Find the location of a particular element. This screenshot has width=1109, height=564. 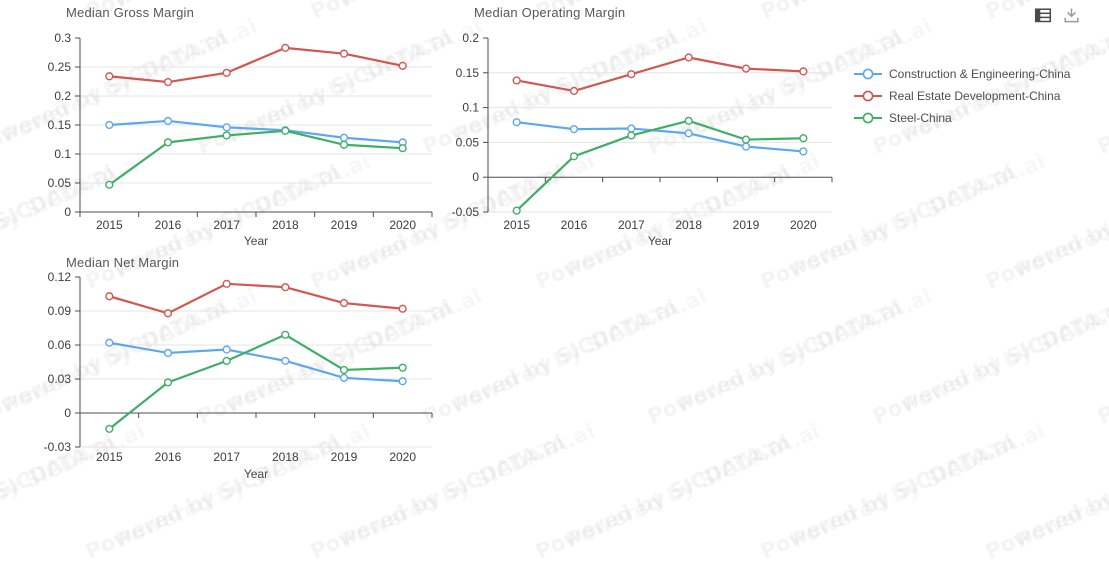

legend-item-steel-china: Steel-China is located at coordinates (961, 118).